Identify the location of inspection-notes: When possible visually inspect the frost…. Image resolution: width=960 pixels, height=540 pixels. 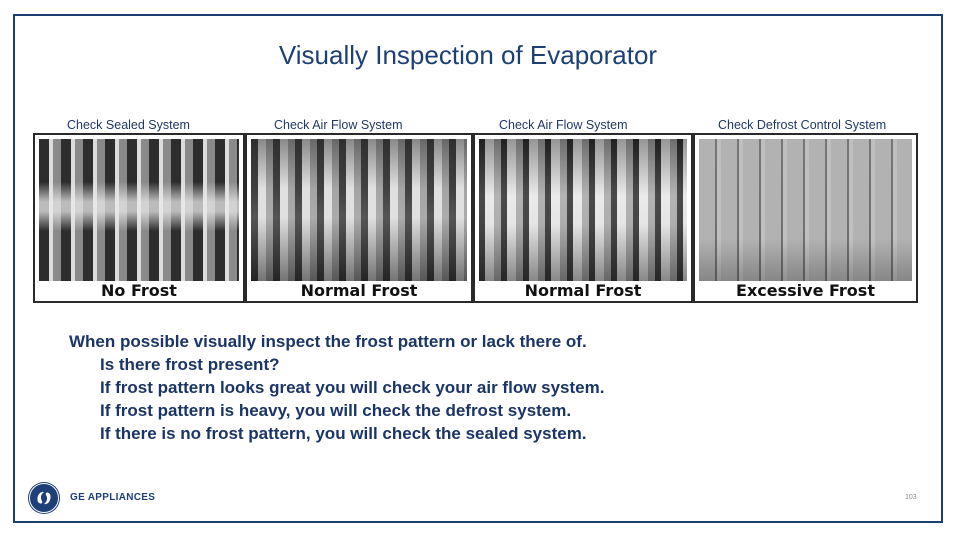
(336, 387).